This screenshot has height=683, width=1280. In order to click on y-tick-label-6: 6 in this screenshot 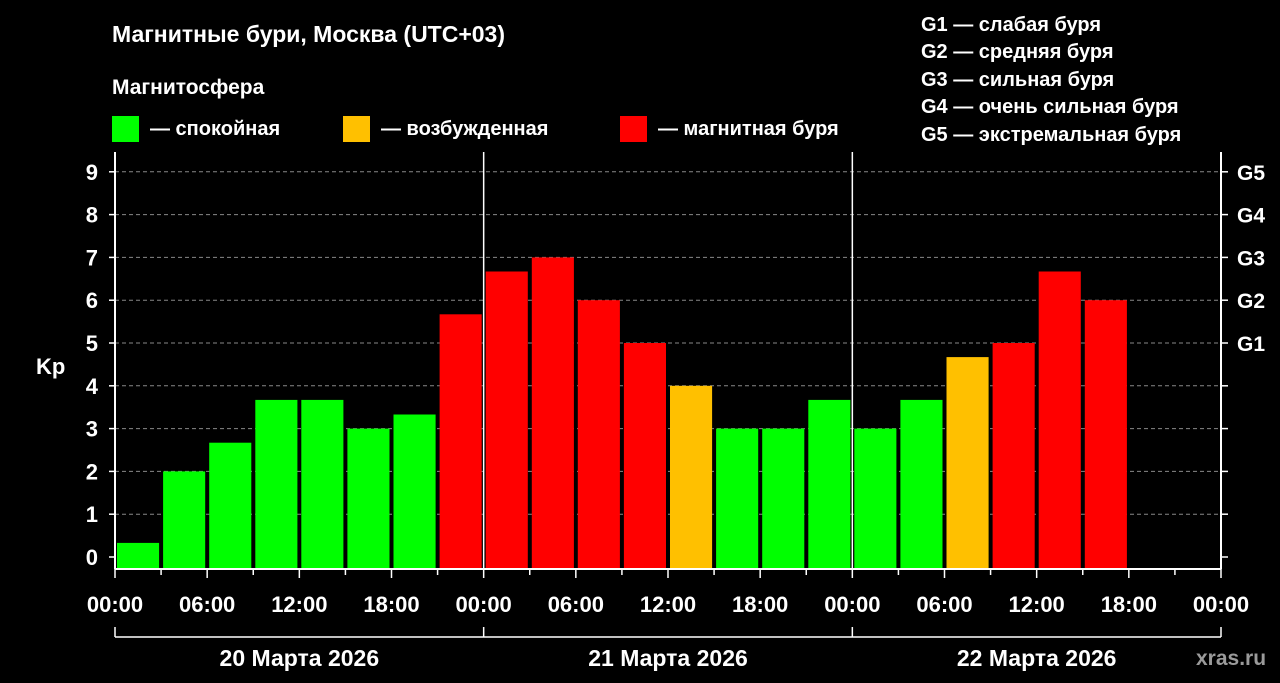, I will do `click(92, 300)`.